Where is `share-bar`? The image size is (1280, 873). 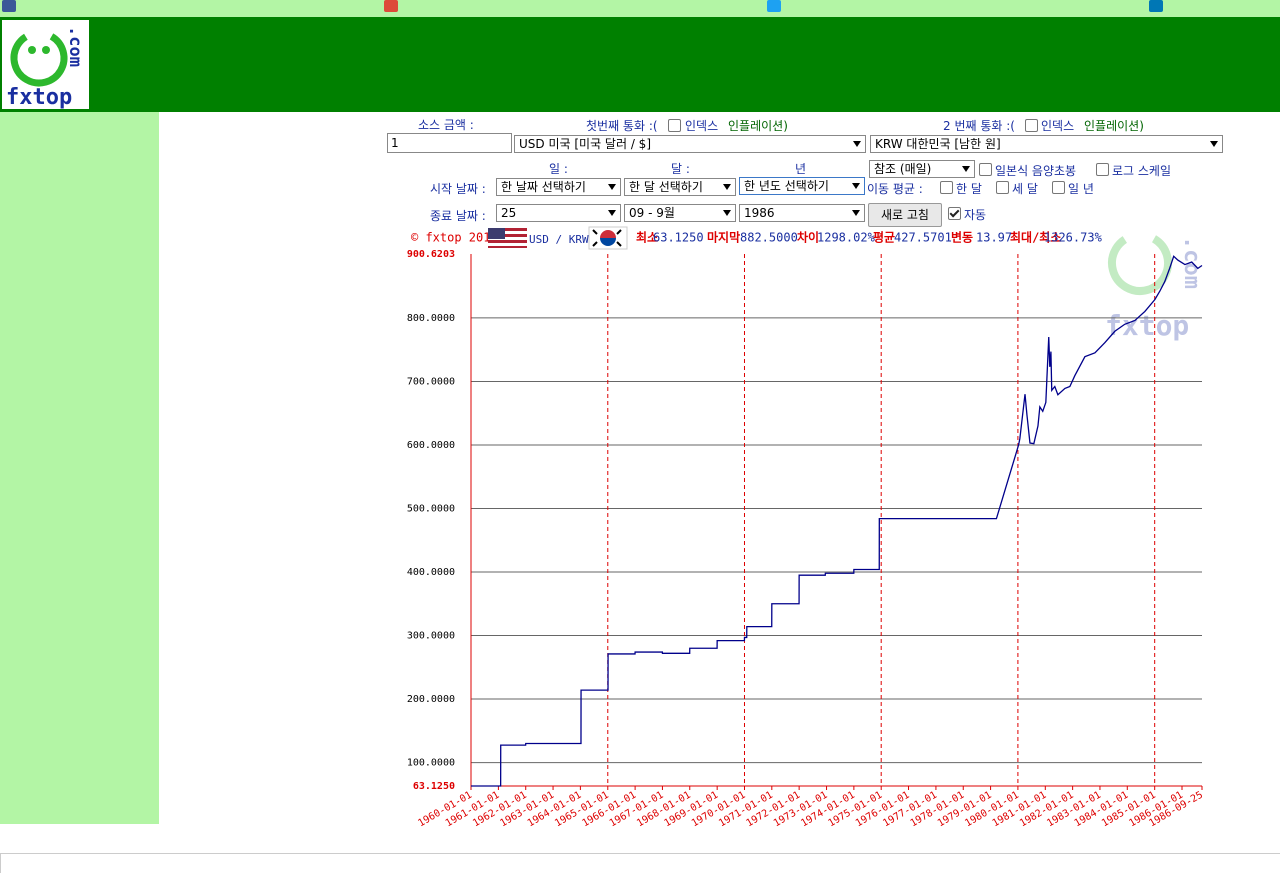 share-bar is located at coordinates (640, 8).